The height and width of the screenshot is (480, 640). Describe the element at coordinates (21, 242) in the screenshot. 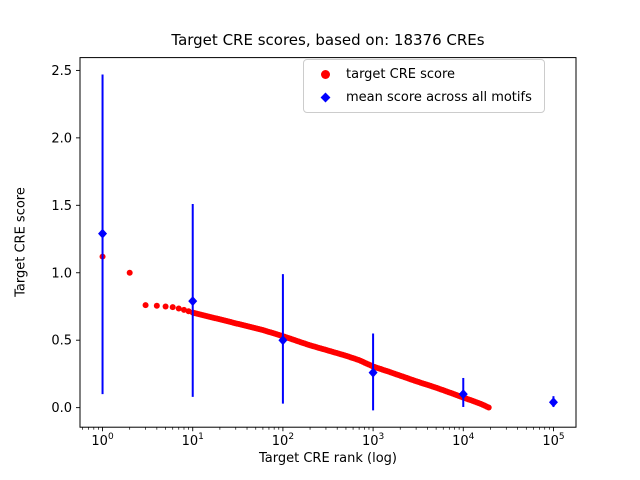

I see `y-axis-label: Target CRE score` at that location.